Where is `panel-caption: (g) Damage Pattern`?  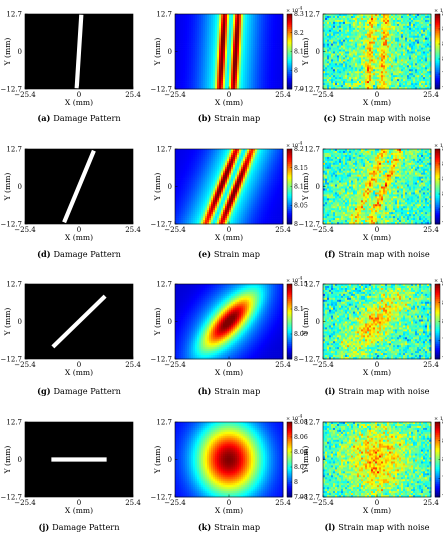 panel-caption: (g) Damage Pattern is located at coordinates (79, 391).